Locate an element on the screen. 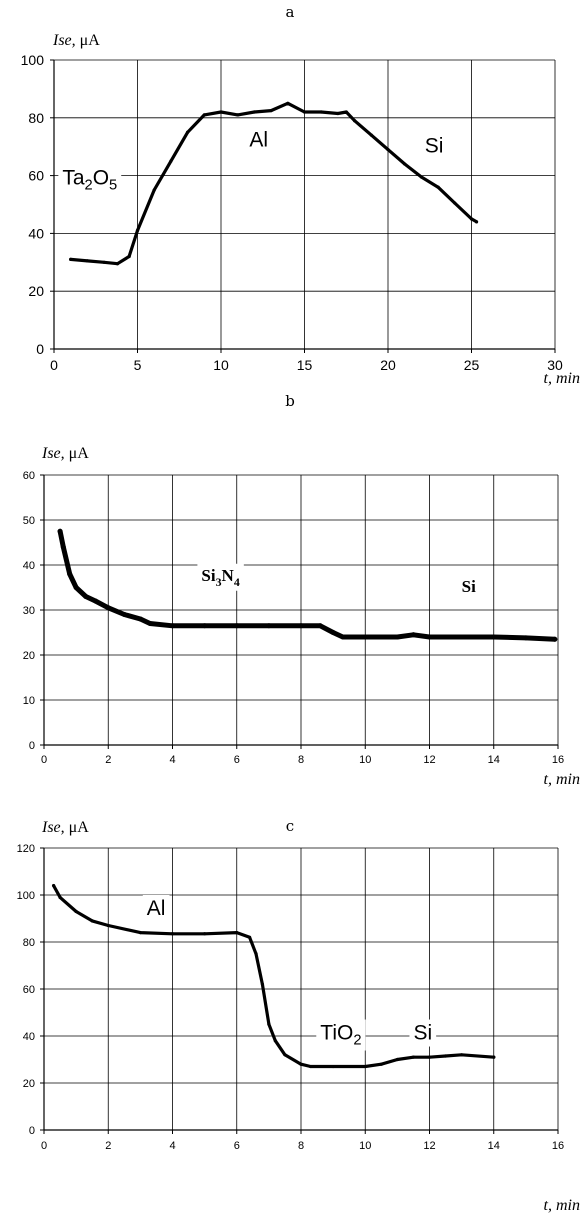 Image resolution: width=582 pixels, height=1216 pixels. annotation-text: Al is located at coordinates (258, 140).